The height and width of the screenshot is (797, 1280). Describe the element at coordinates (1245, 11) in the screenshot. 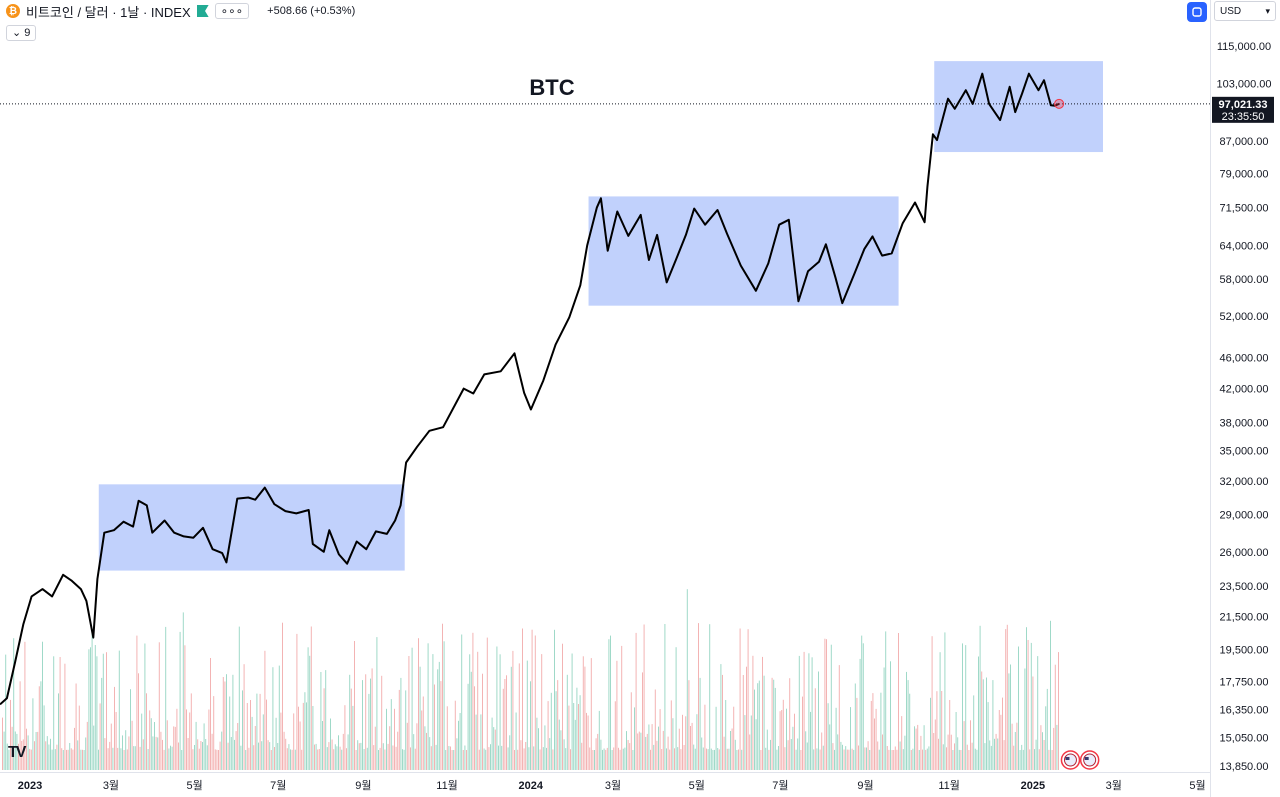

I see `currency-select: USD ▾` at that location.